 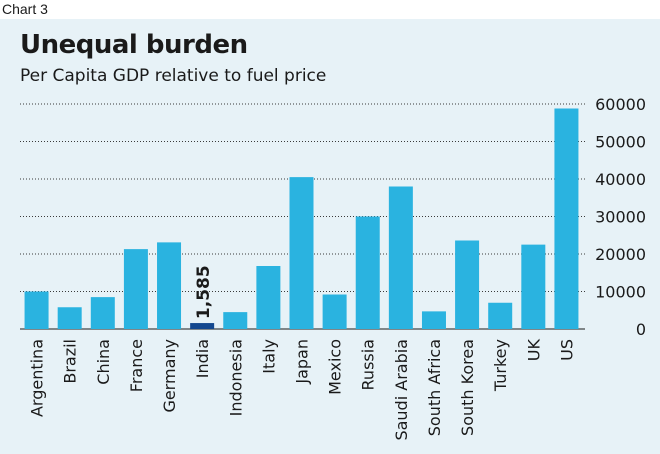 What do you see at coordinates (135, 289) in the screenshot?
I see `bar-france` at bounding box center [135, 289].